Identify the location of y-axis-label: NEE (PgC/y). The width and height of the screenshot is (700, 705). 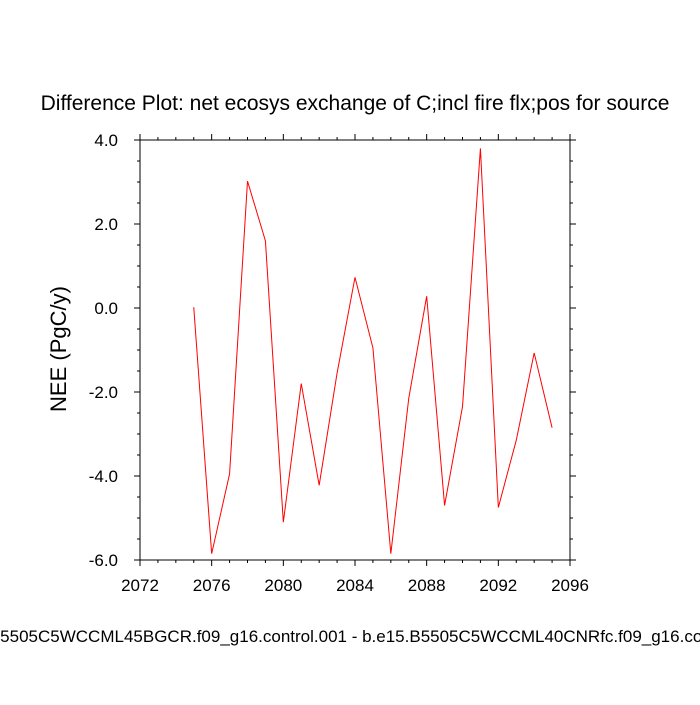
(58, 349).